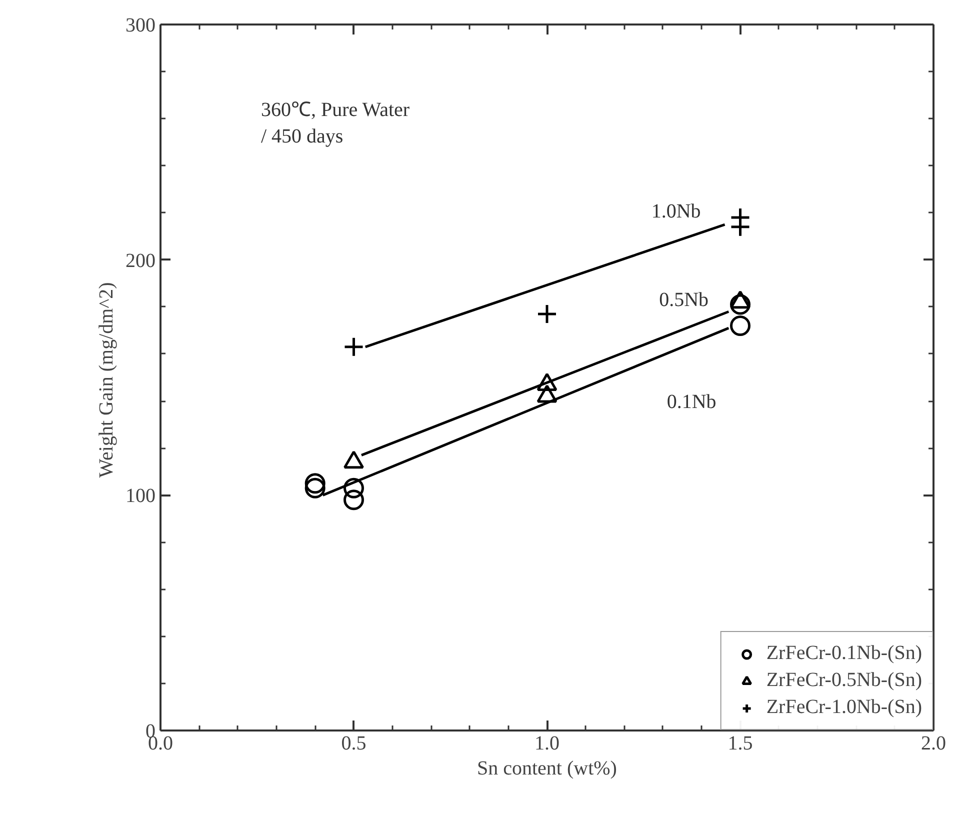 This screenshot has width=960, height=832. I want to click on annotation: 360℃, Pure Water / 450 days, so click(335, 123).